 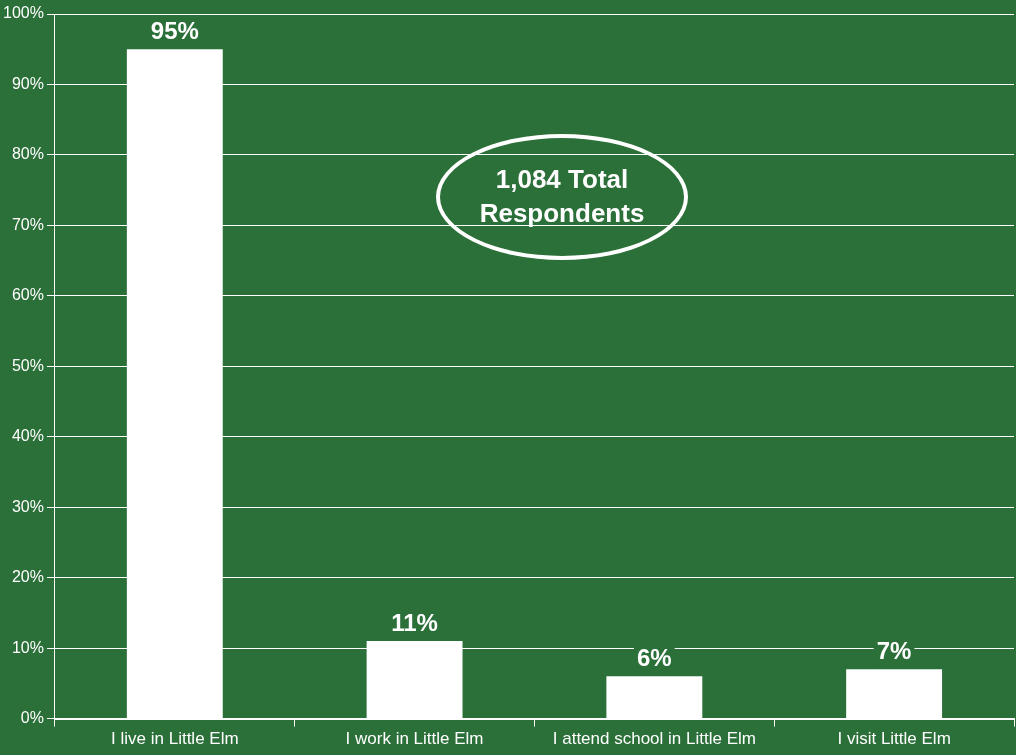 What do you see at coordinates (23, 13) in the screenshot?
I see `y-tick-label: 100%` at bounding box center [23, 13].